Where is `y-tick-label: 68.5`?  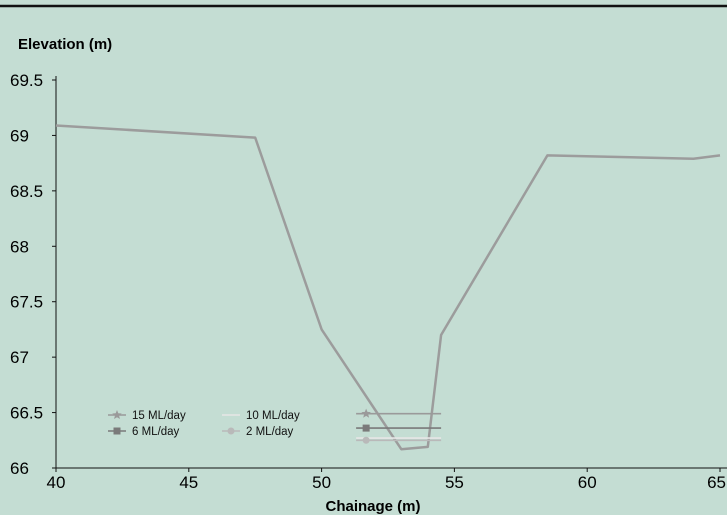
y-tick-label: 68.5 is located at coordinates (26, 191).